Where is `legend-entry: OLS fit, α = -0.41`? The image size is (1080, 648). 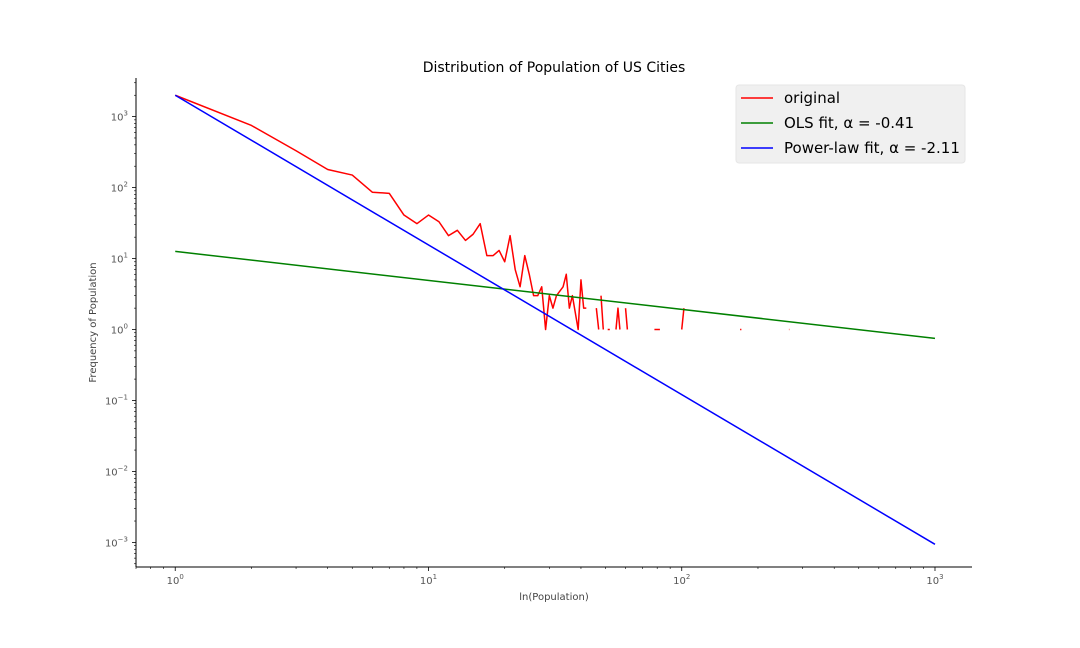 legend-entry: OLS fit, α = -0.41 is located at coordinates (849, 123).